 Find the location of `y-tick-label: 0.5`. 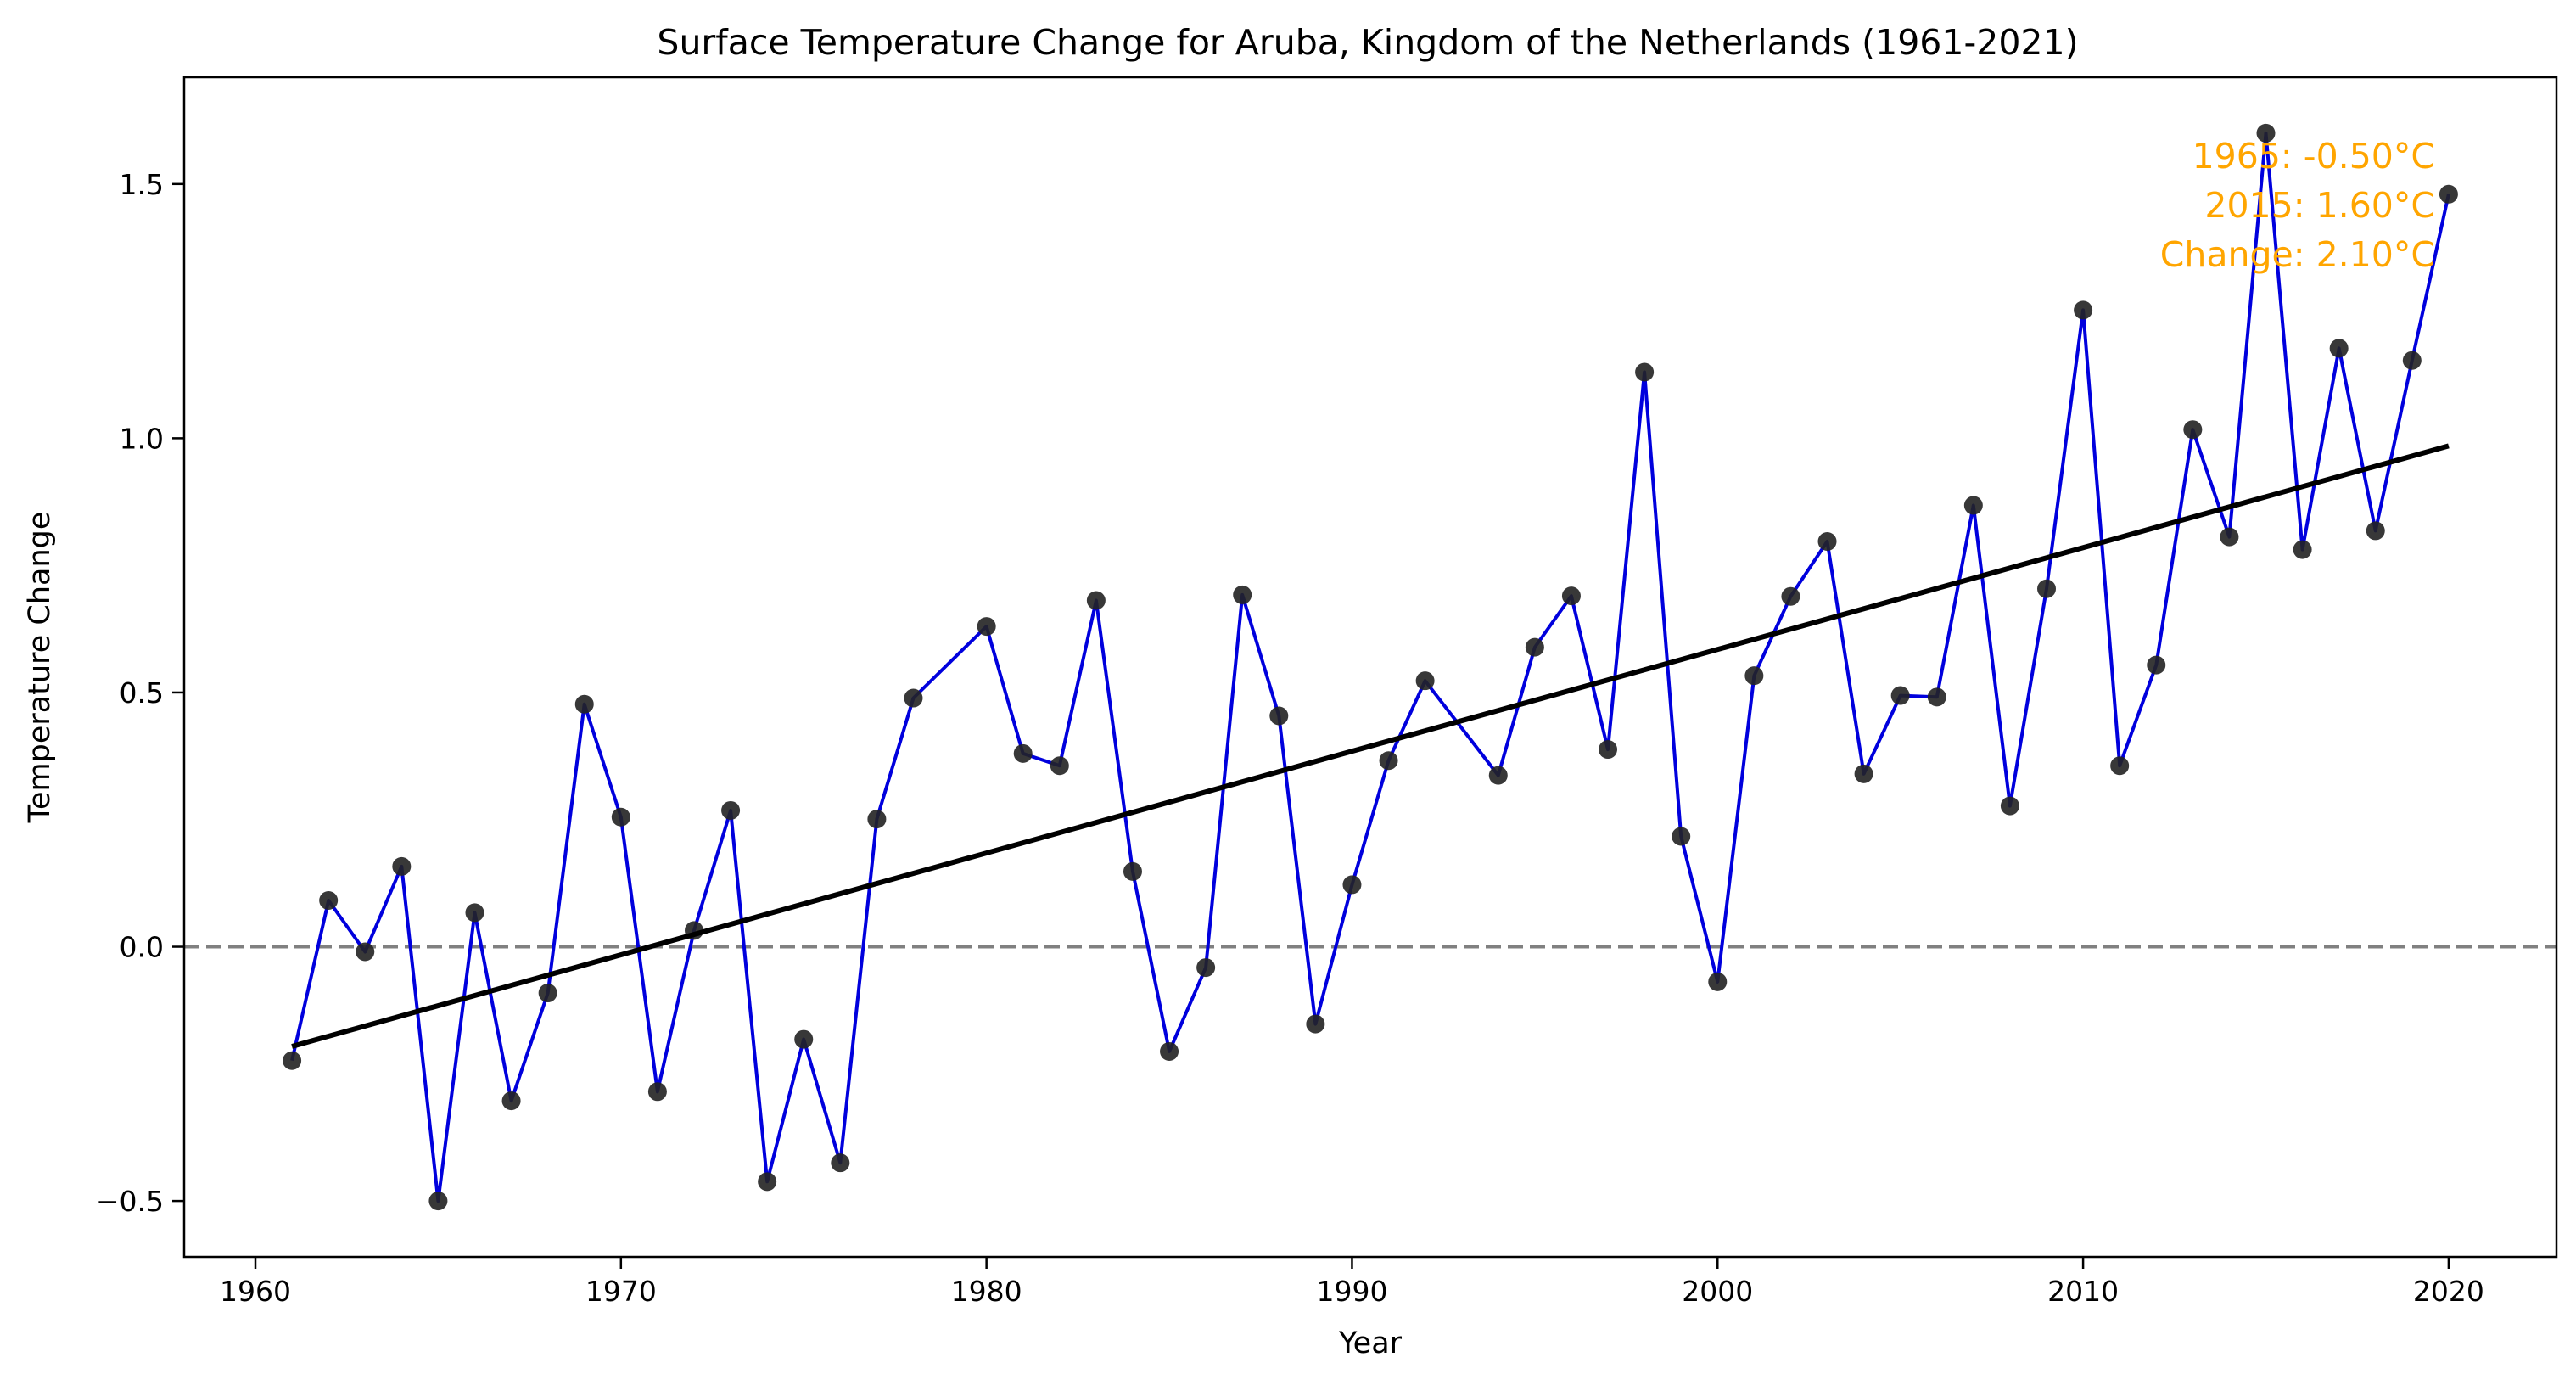

y-tick-label: 0.5 is located at coordinates (142, 693).